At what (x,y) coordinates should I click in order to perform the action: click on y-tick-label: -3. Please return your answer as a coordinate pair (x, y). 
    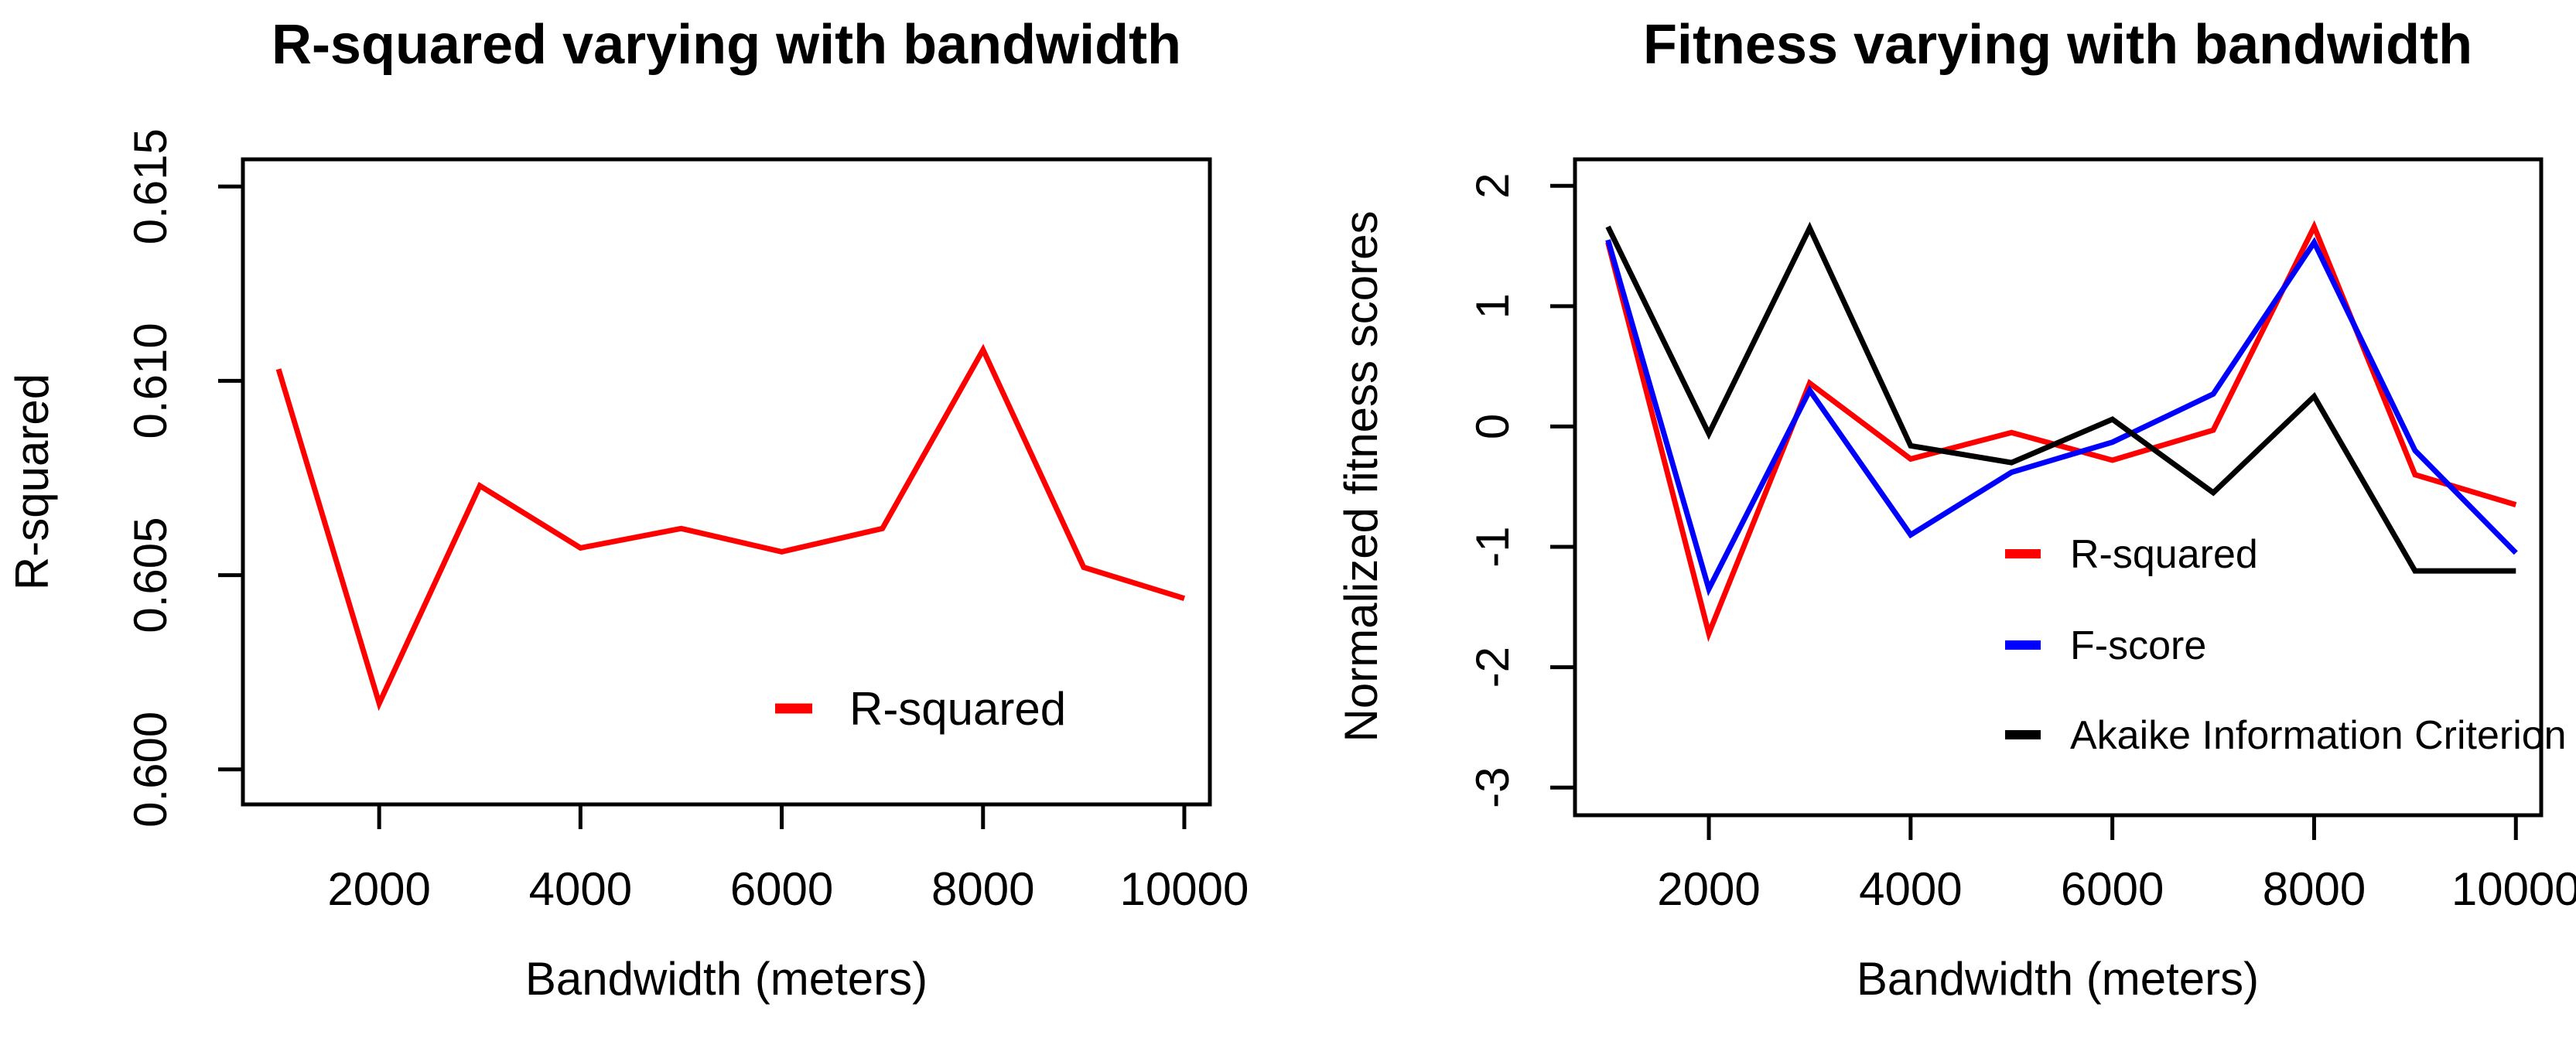
    Looking at the image, I should click on (1493, 787).